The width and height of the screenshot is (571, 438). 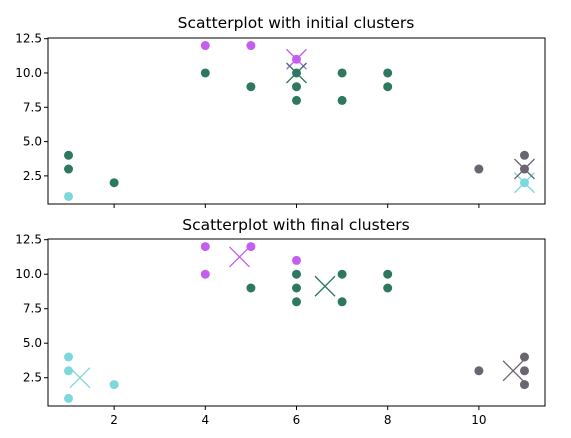 I want to click on final-clusters-y-tick-label: 7.5, so click(x=32, y=309).